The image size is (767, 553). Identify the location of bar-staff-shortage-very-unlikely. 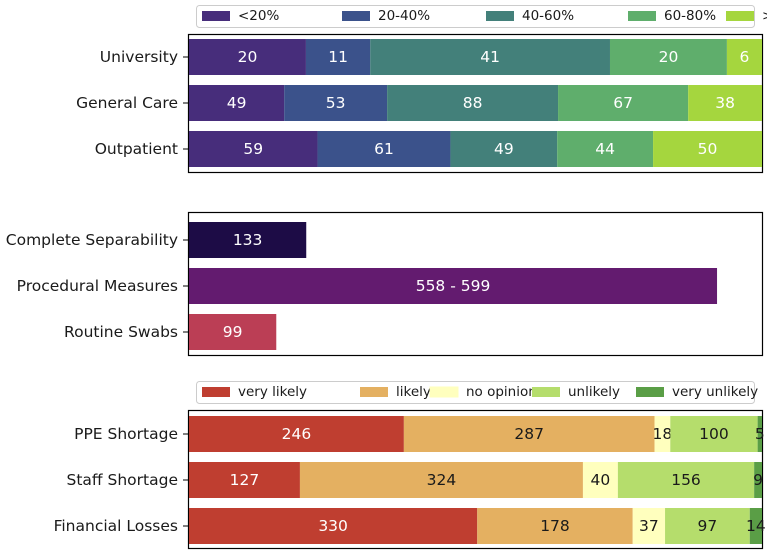
(758, 480).